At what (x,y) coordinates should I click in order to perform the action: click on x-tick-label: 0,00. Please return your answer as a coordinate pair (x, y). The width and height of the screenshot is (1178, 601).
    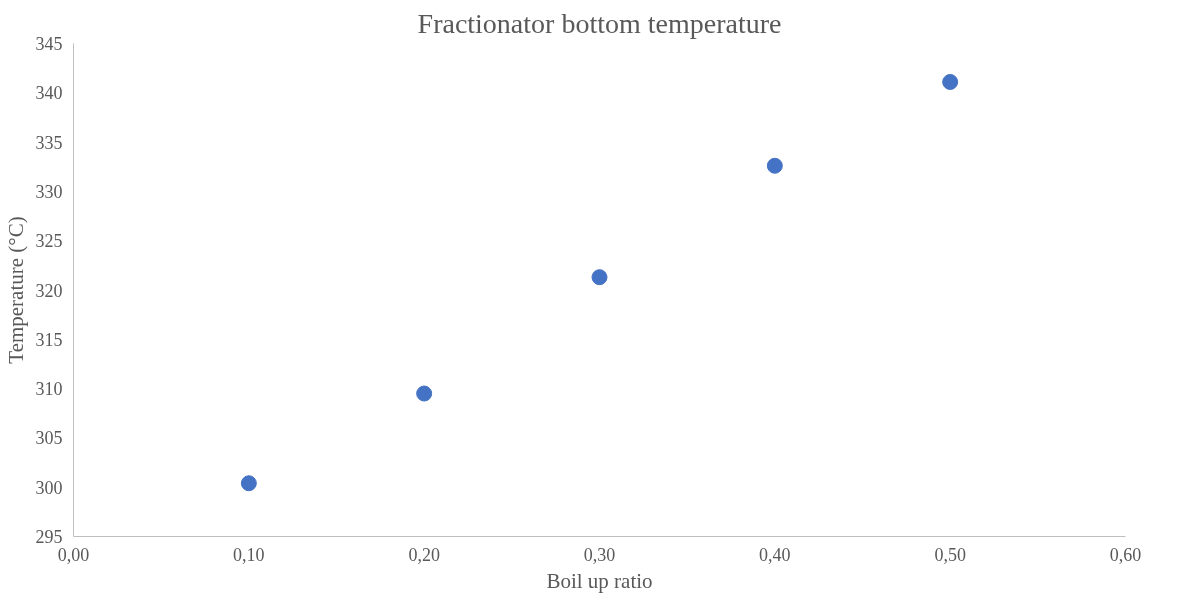
    Looking at the image, I should click on (73, 554).